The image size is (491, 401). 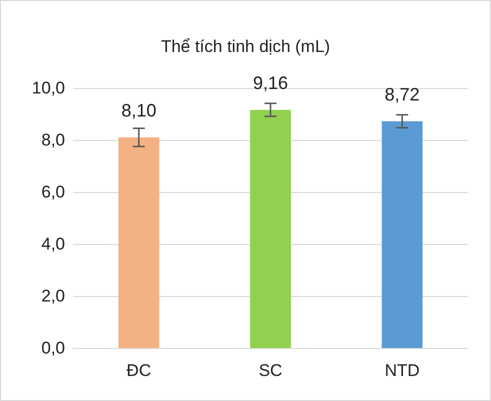 I want to click on x-tick-label: SC, so click(x=270, y=370).